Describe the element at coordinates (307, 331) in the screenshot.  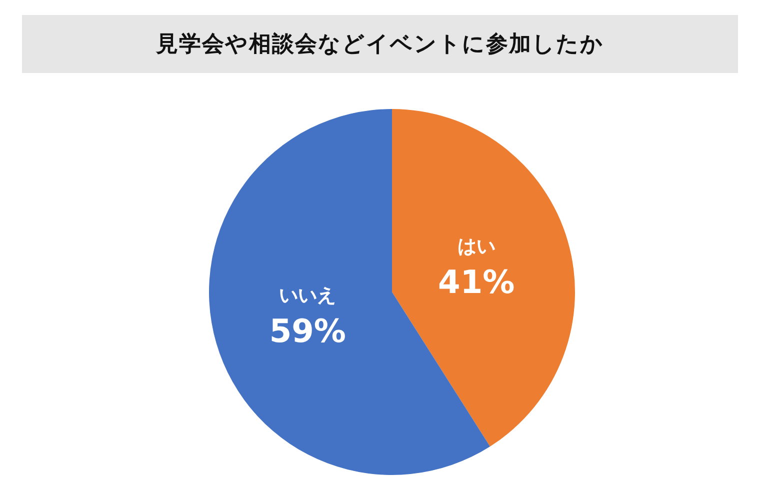
I see `data-label: 59%` at that location.